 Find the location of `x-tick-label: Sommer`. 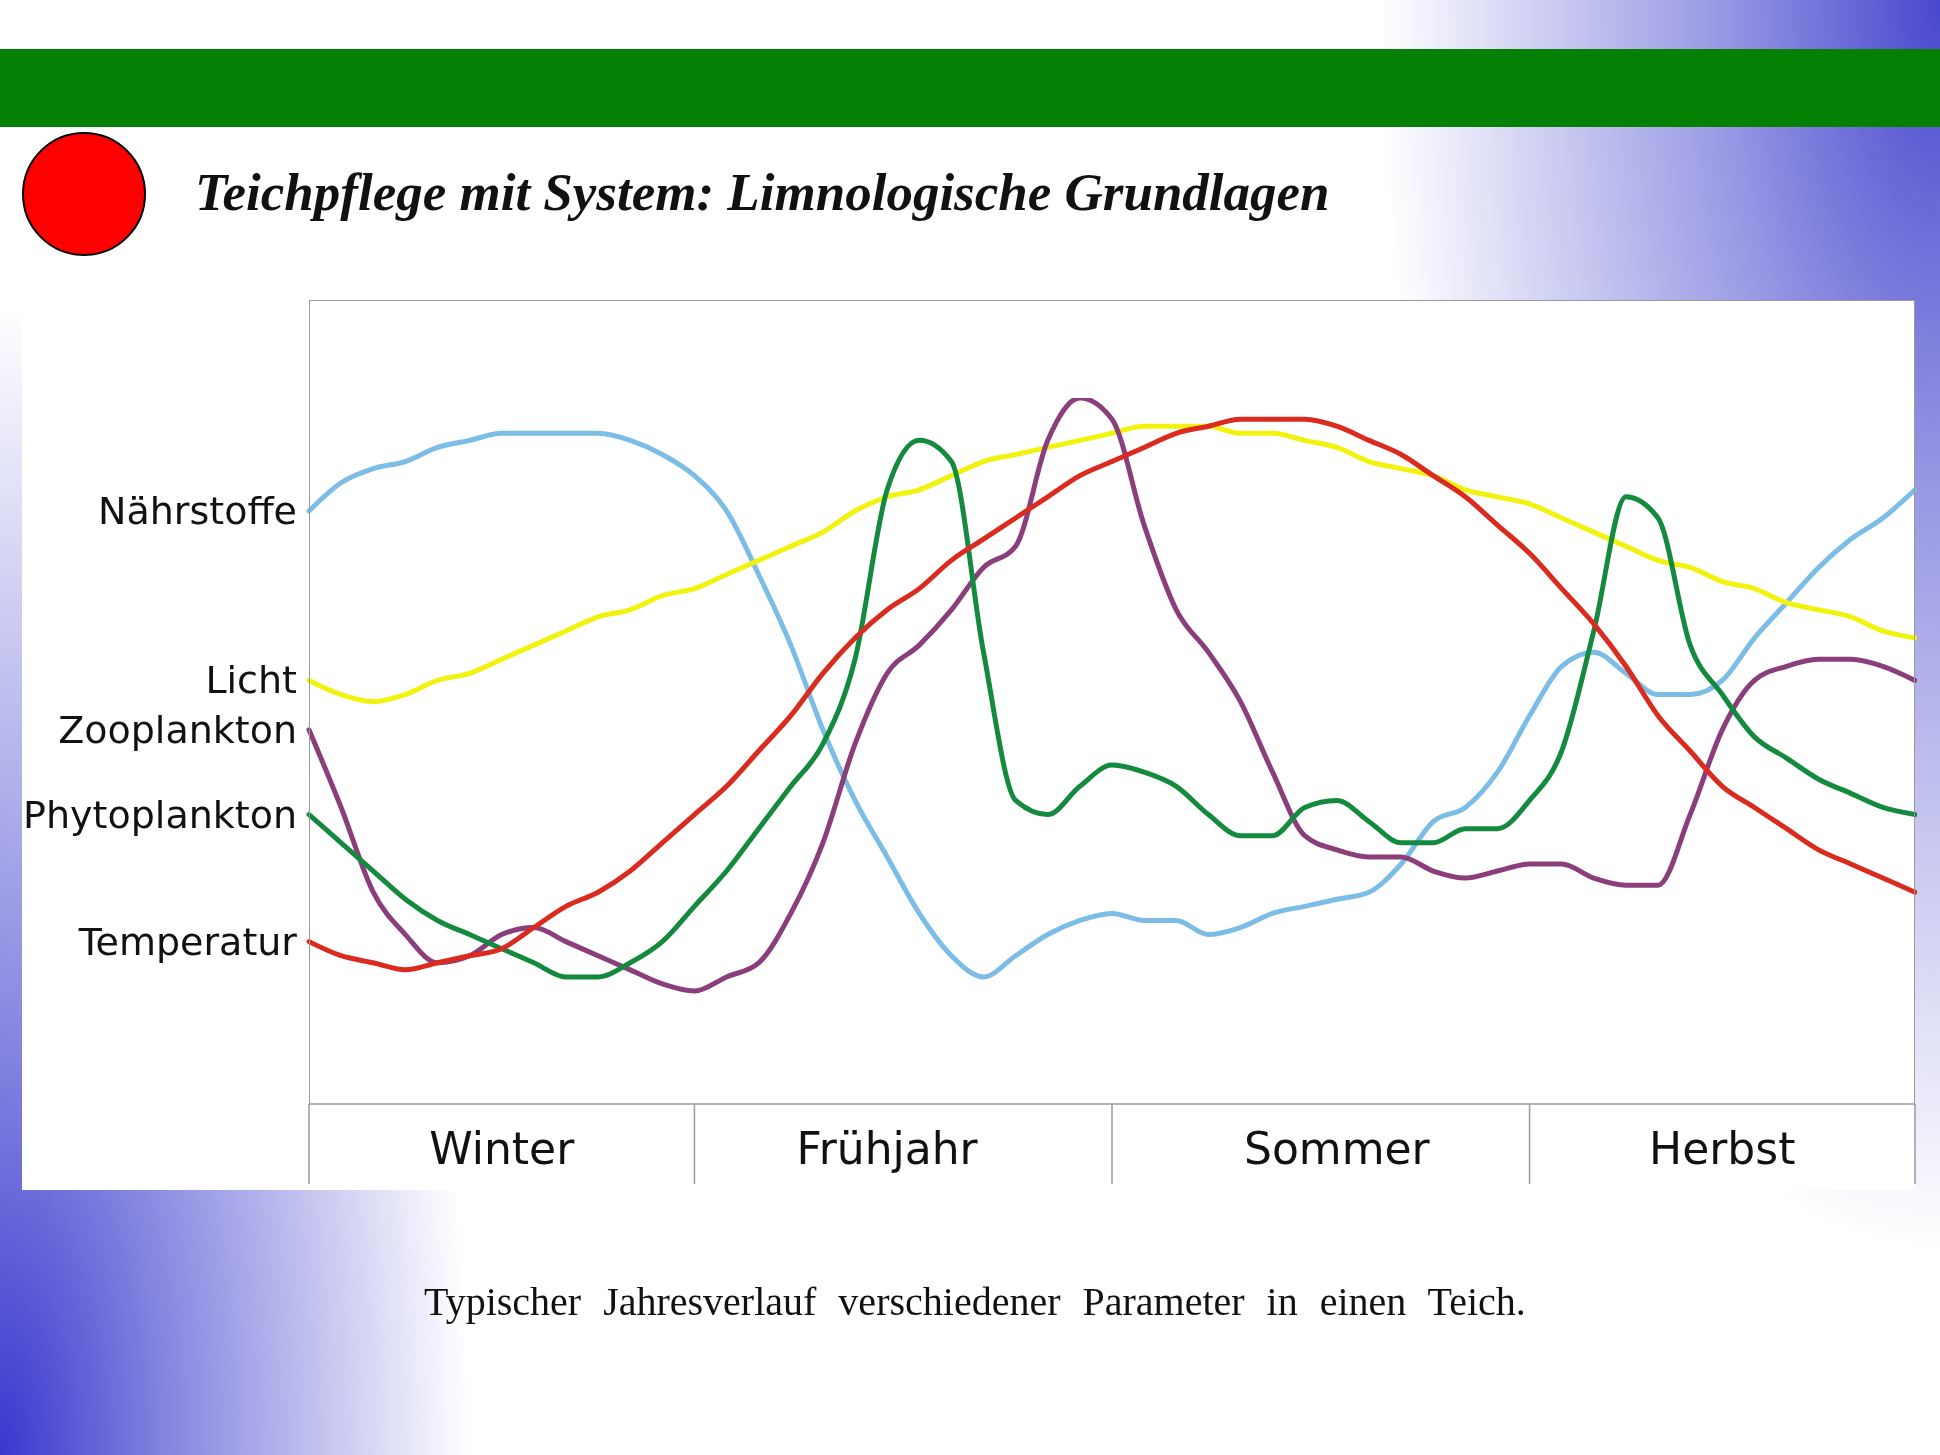

x-tick-label: Sommer is located at coordinates (1337, 1148).